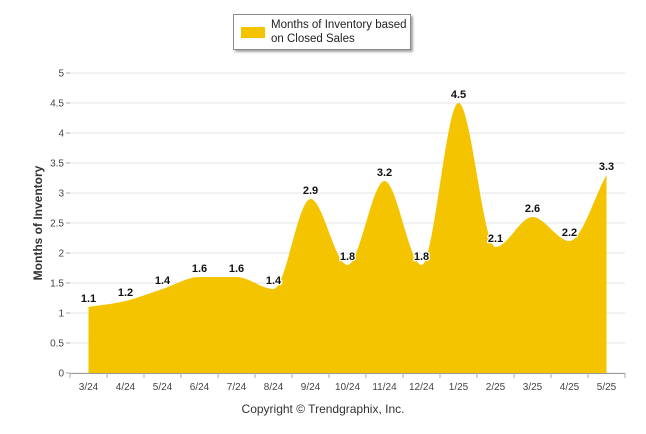  Describe the element at coordinates (61, 314) in the screenshot. I see `y-tick-label: 1` at that location.